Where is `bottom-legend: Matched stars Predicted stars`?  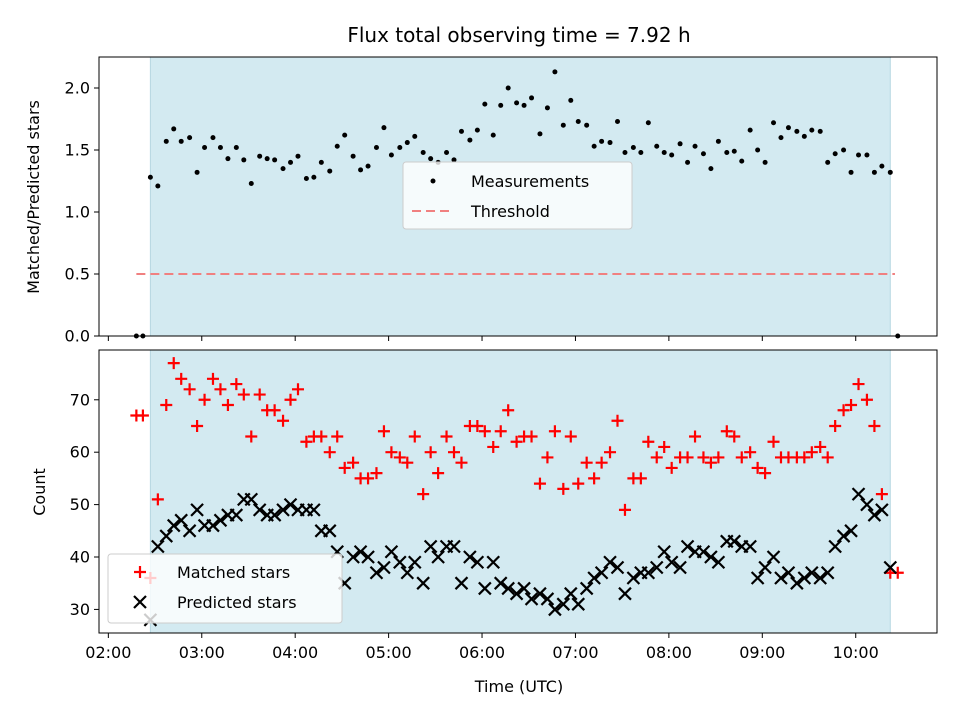
bottom-legend: Matched stars Predicted stars is located at coordinates (225, 588).